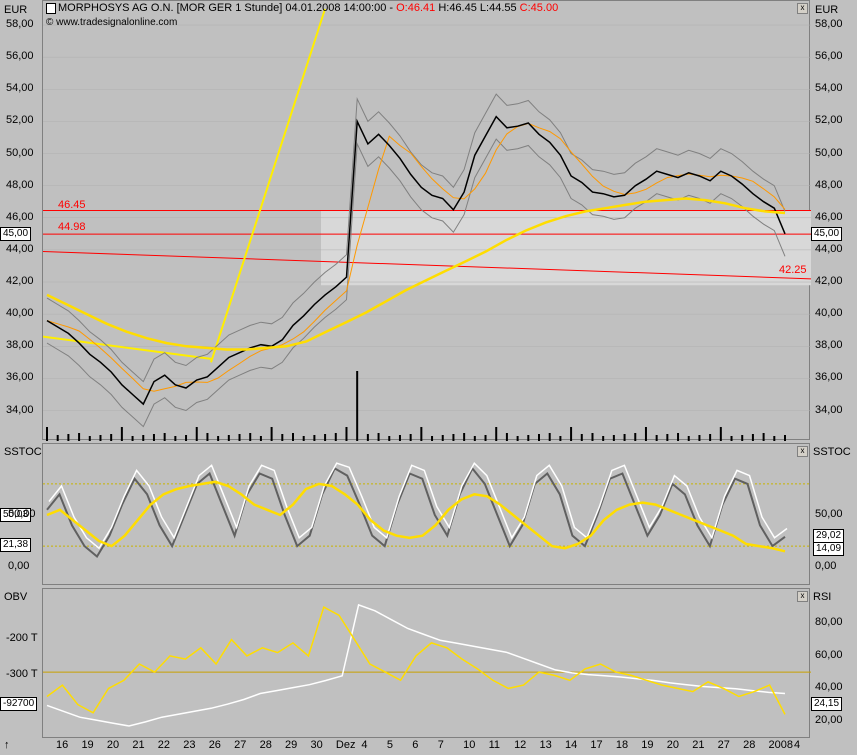 Image resolution: width=857 pixels, height=755 pixels. I want to click on low-value: L:44.55, so click(498, 8).